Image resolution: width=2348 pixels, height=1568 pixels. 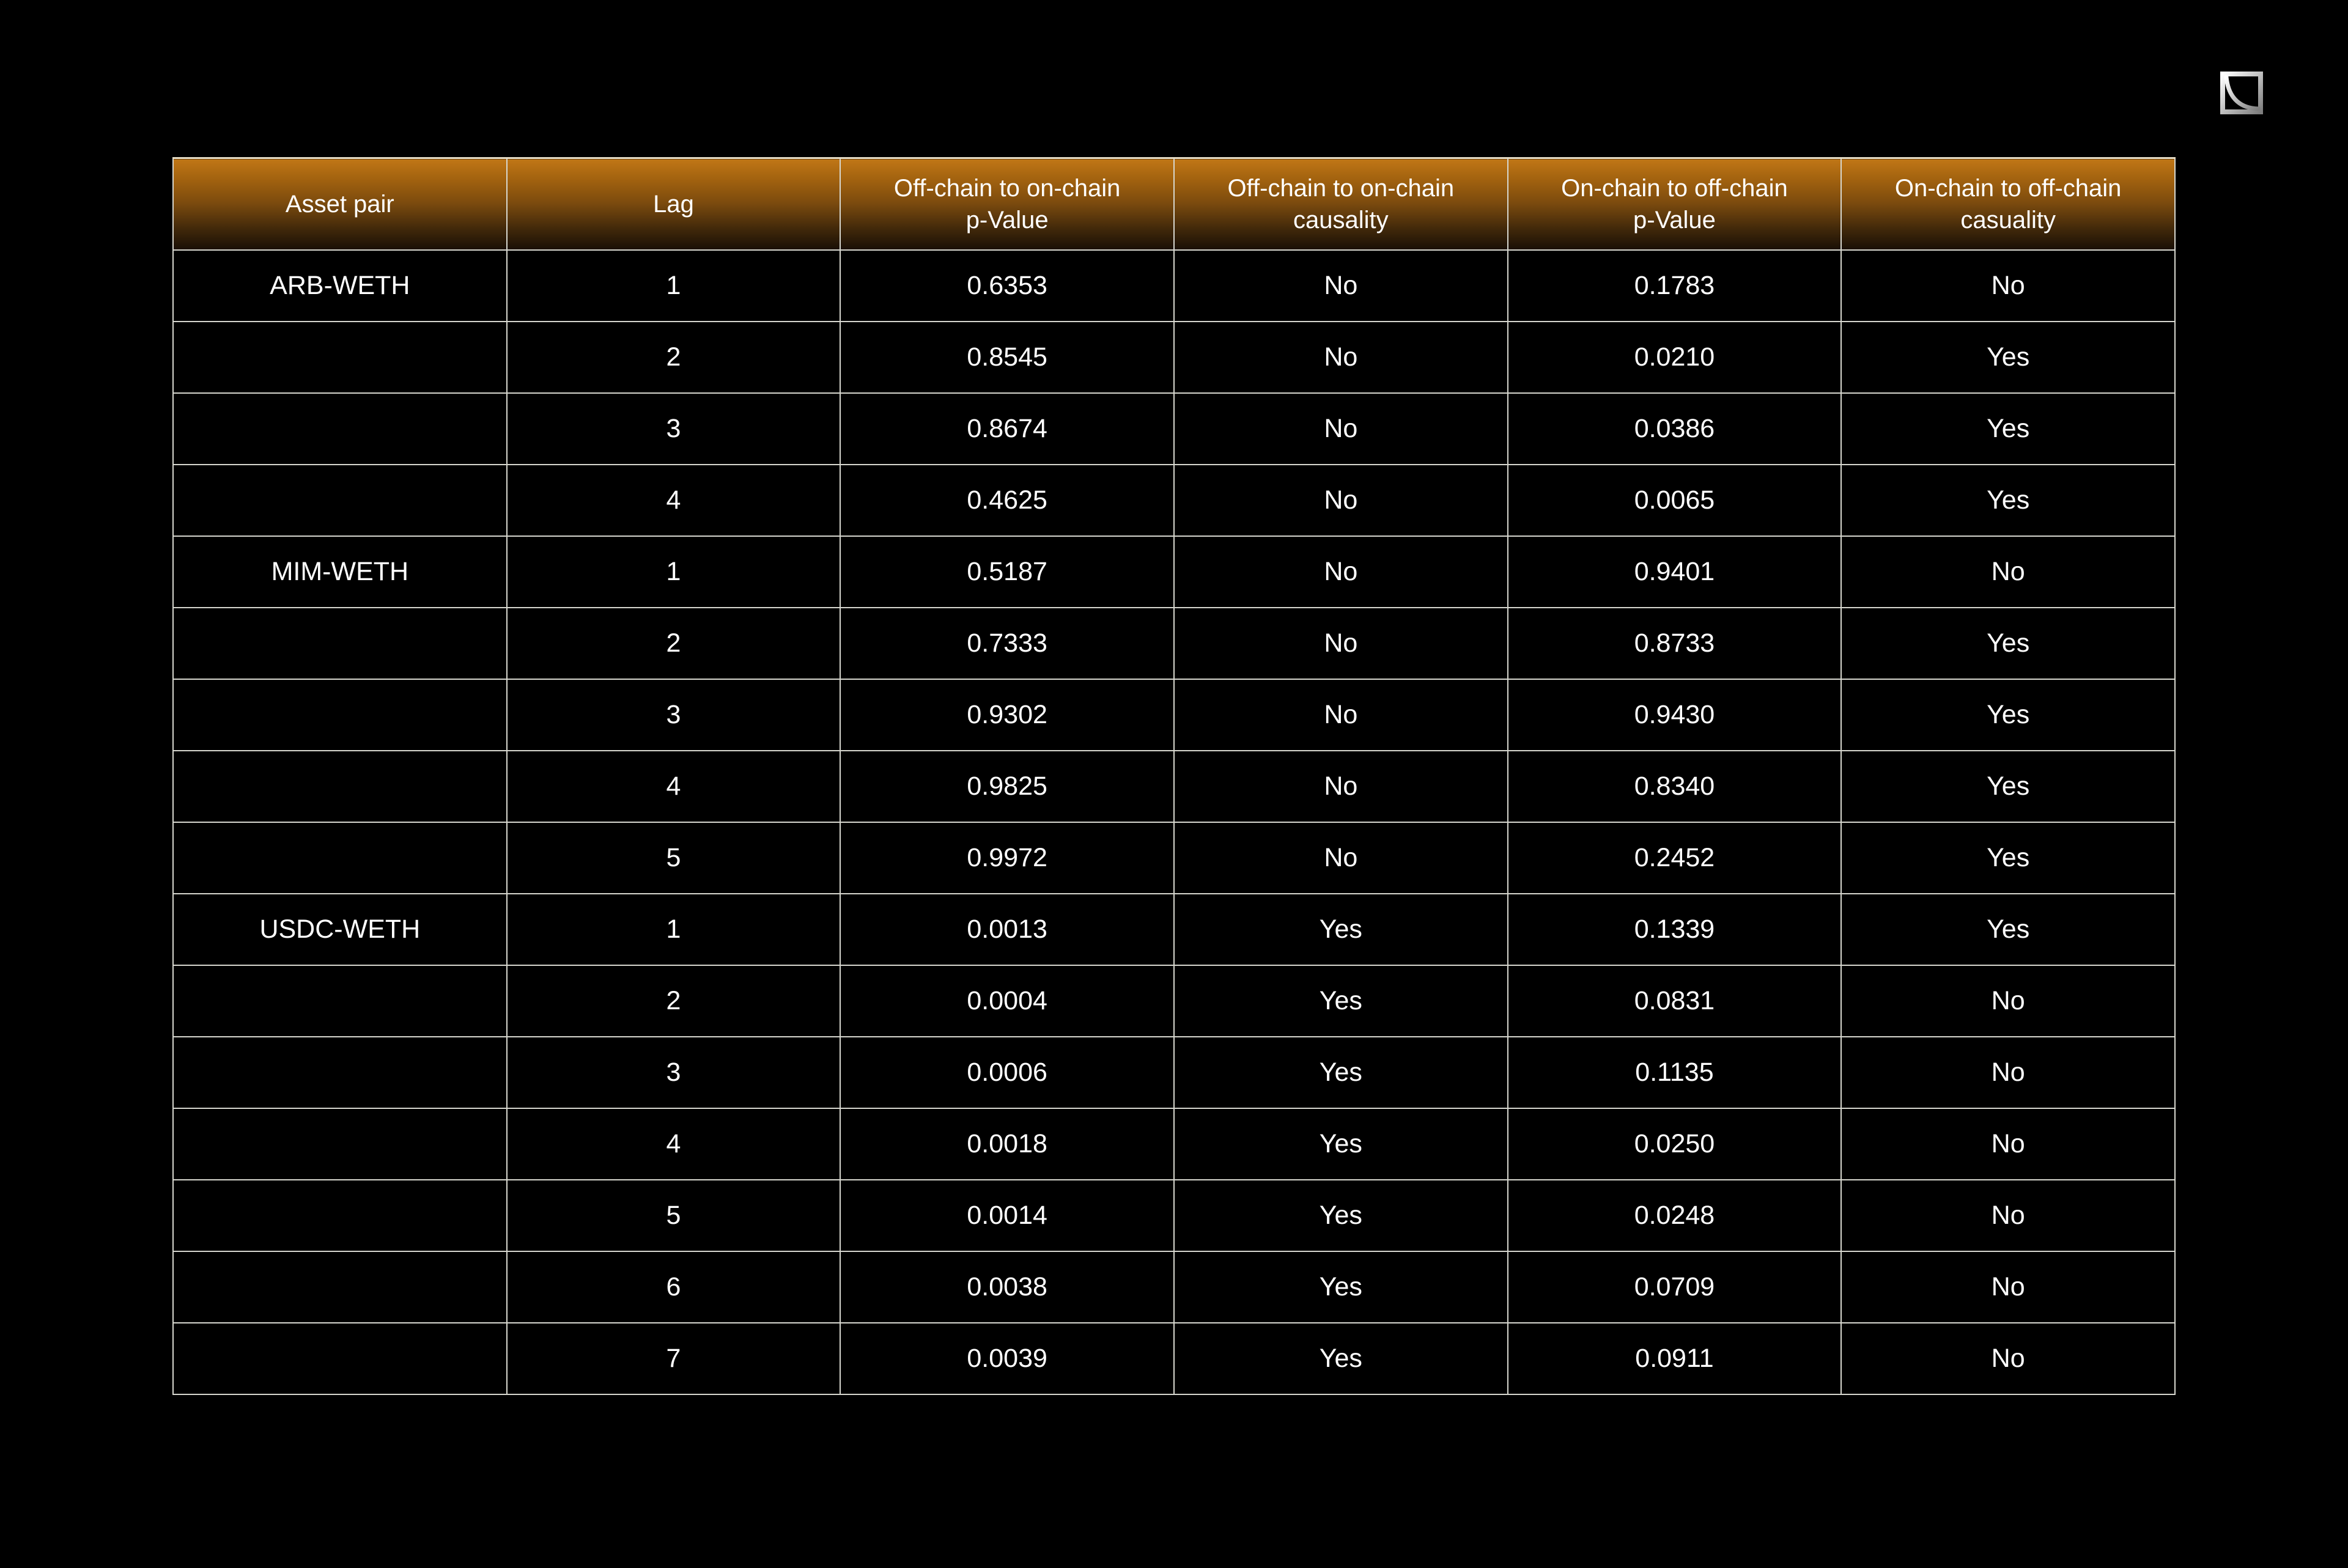 What do you see at coordinates (1674, 1143) in the screenshot?
I see `table-cell: 0.0250` at bounding box center [1674, 1143].